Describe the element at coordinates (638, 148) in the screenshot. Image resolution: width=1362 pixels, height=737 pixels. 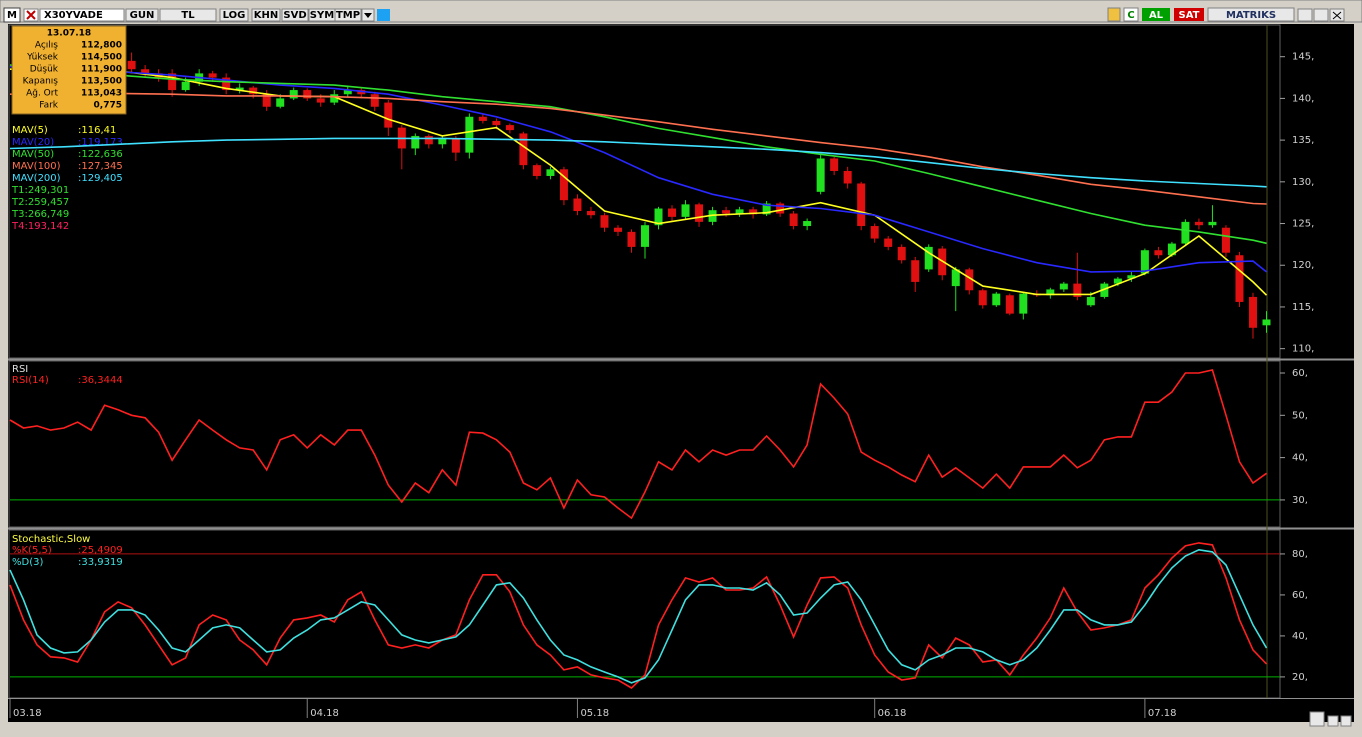
I see `series-line` at that location.